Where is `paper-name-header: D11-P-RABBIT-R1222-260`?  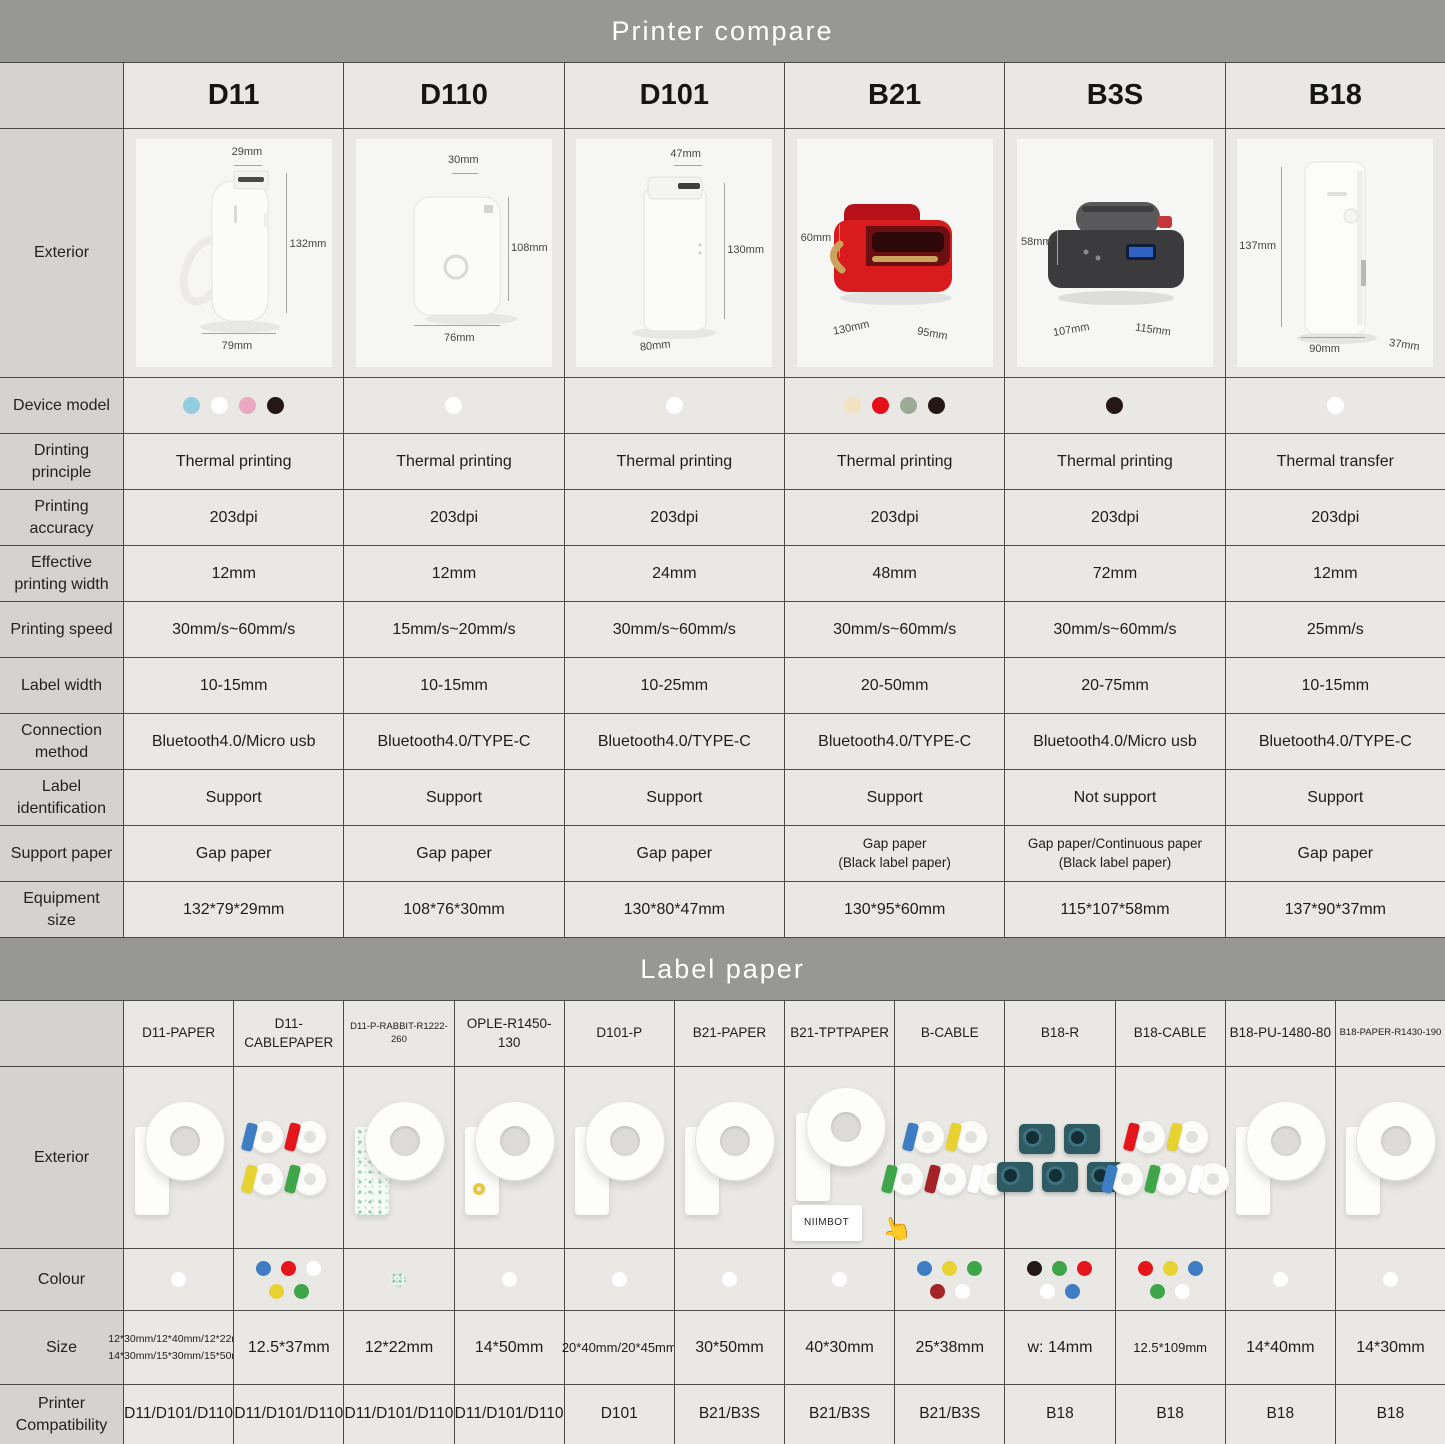
paper-name-header: D11-P-RABBIT-R1222-260 is located at coordinates (398, 1033).